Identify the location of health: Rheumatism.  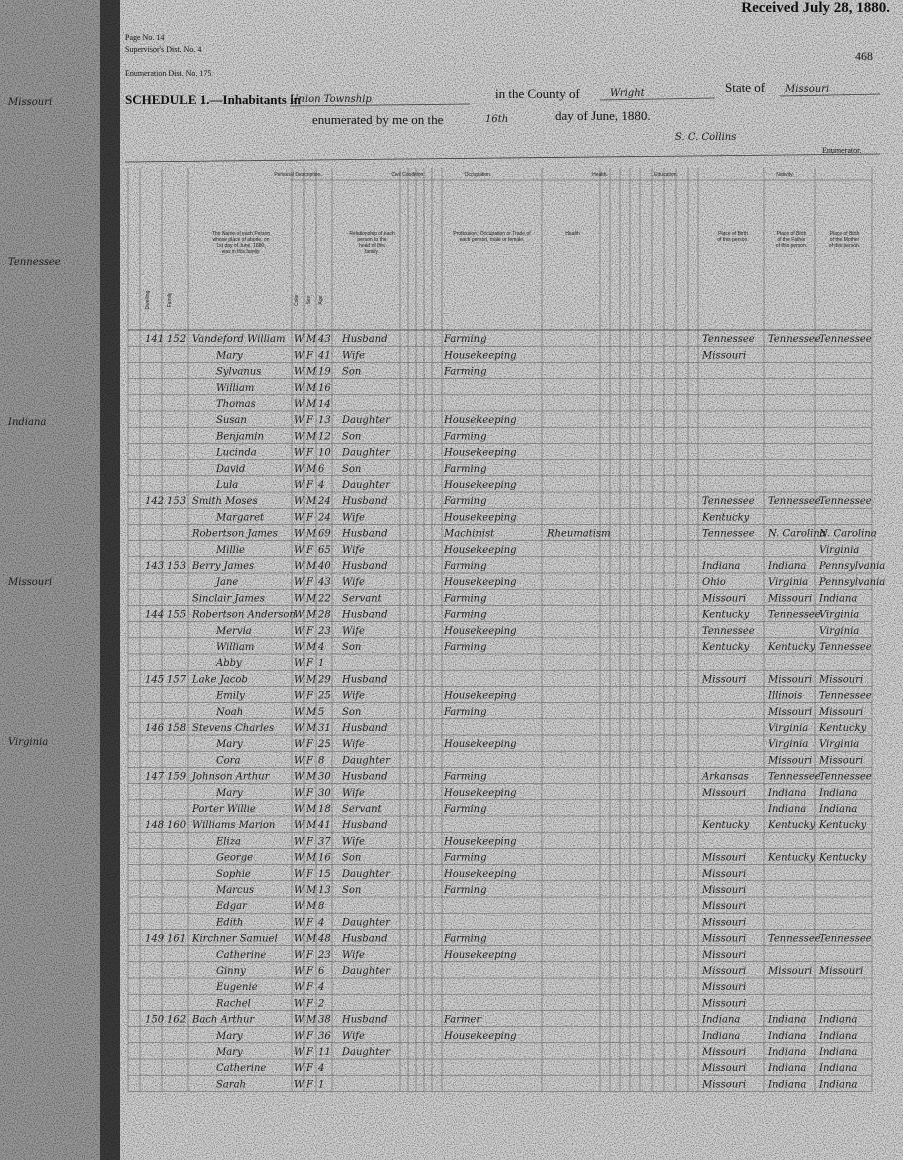
(578, 534).